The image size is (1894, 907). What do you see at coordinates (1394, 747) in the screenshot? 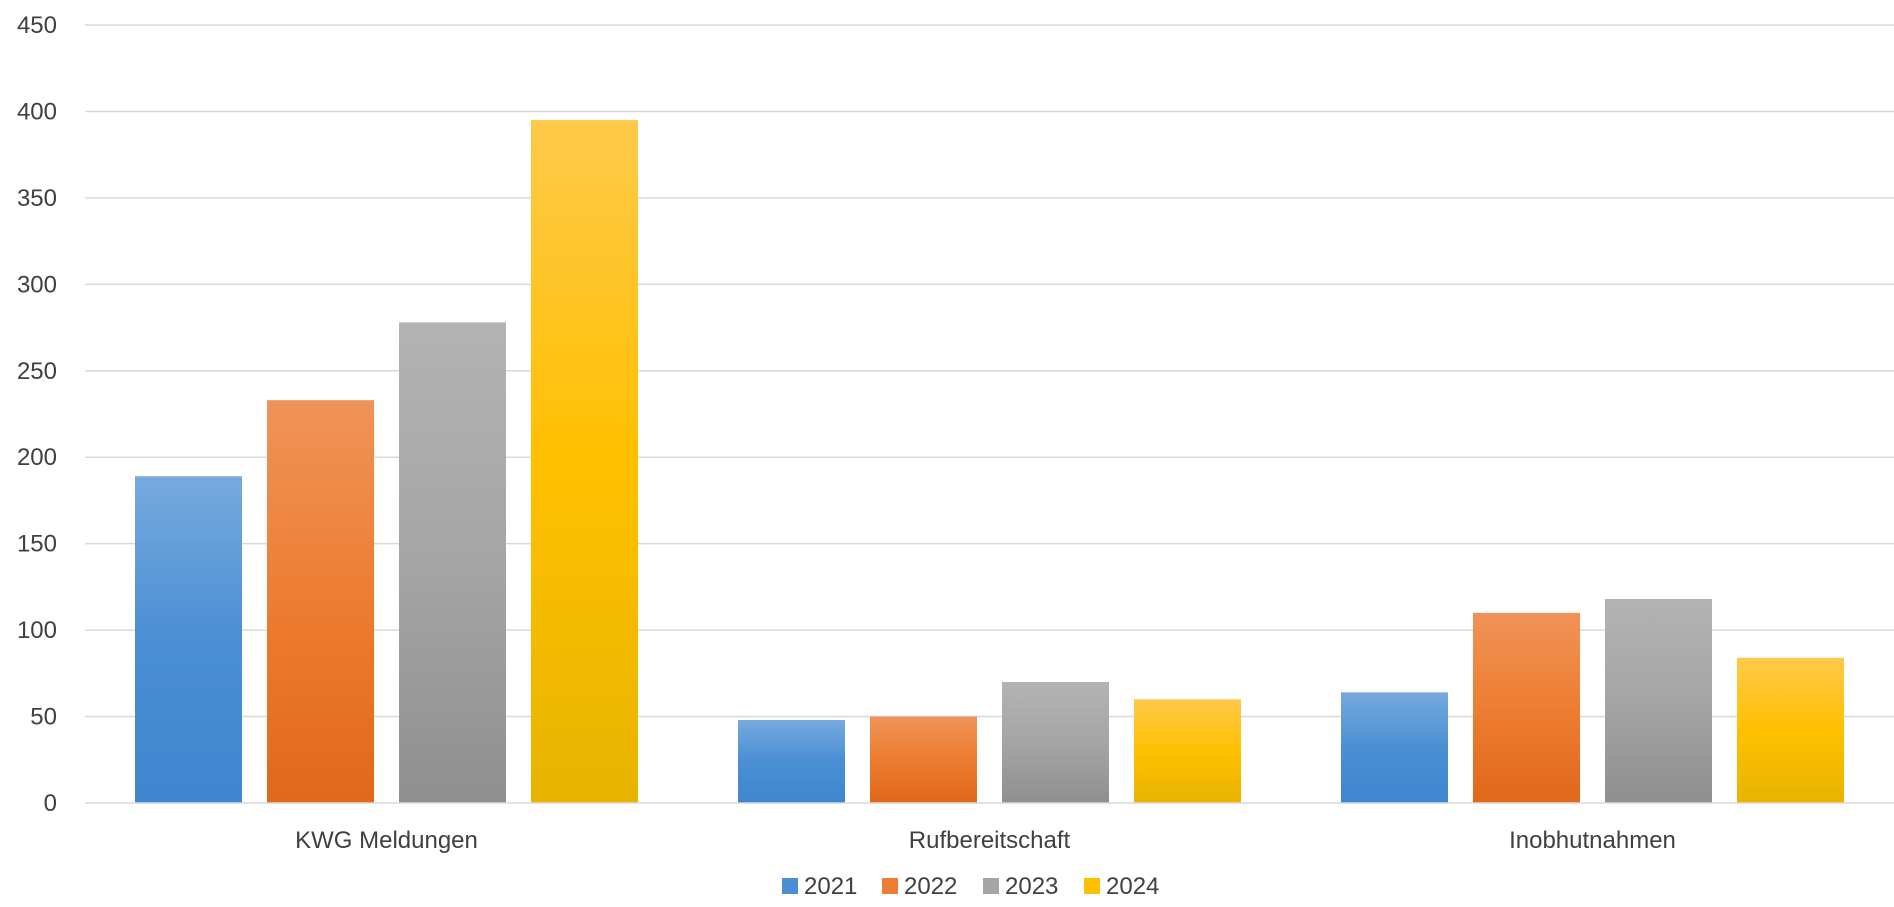
I see `bar-2021-inobhutnahmen` at bounding box center [1394, 747].